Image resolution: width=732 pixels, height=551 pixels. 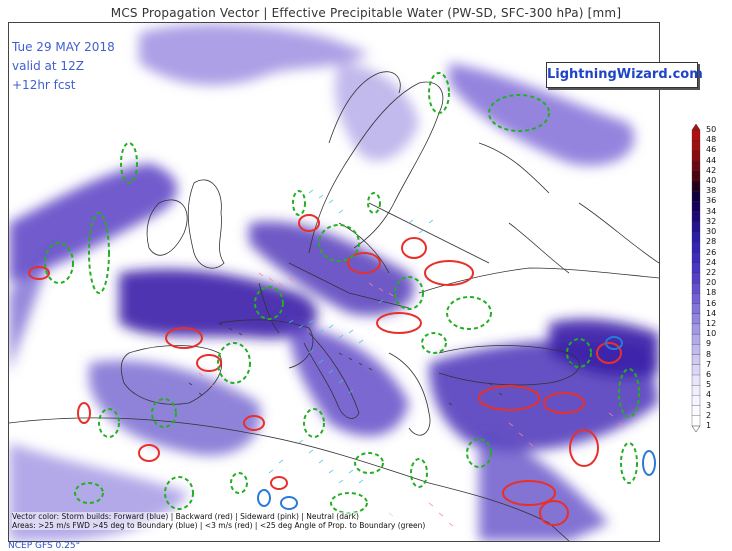 What do you see at coordinates (44, 546) in the screenshot?
I see `model-label: NCEP GFS 0.25°` at bounding box center [44, 546].